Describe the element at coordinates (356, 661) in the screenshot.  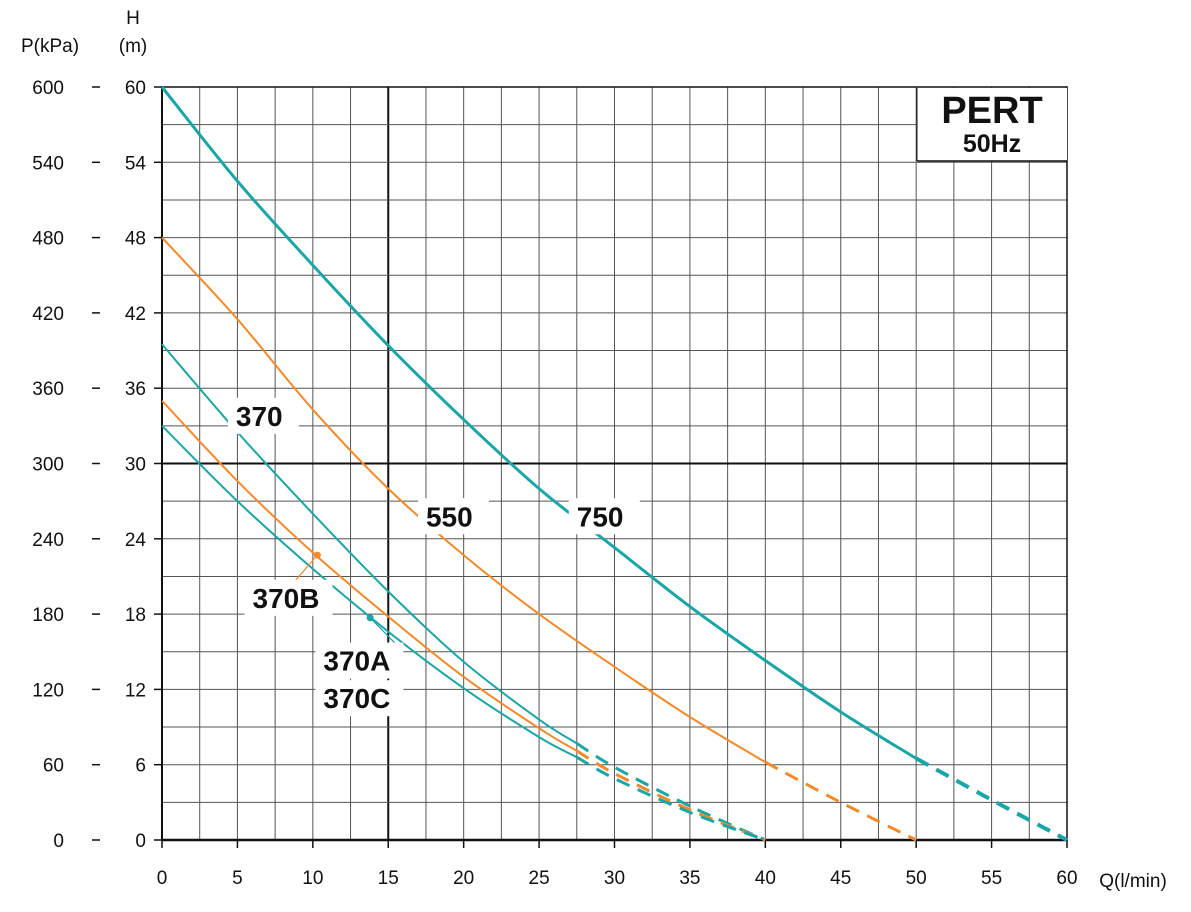
I see `curve-label: 370A` at that location.